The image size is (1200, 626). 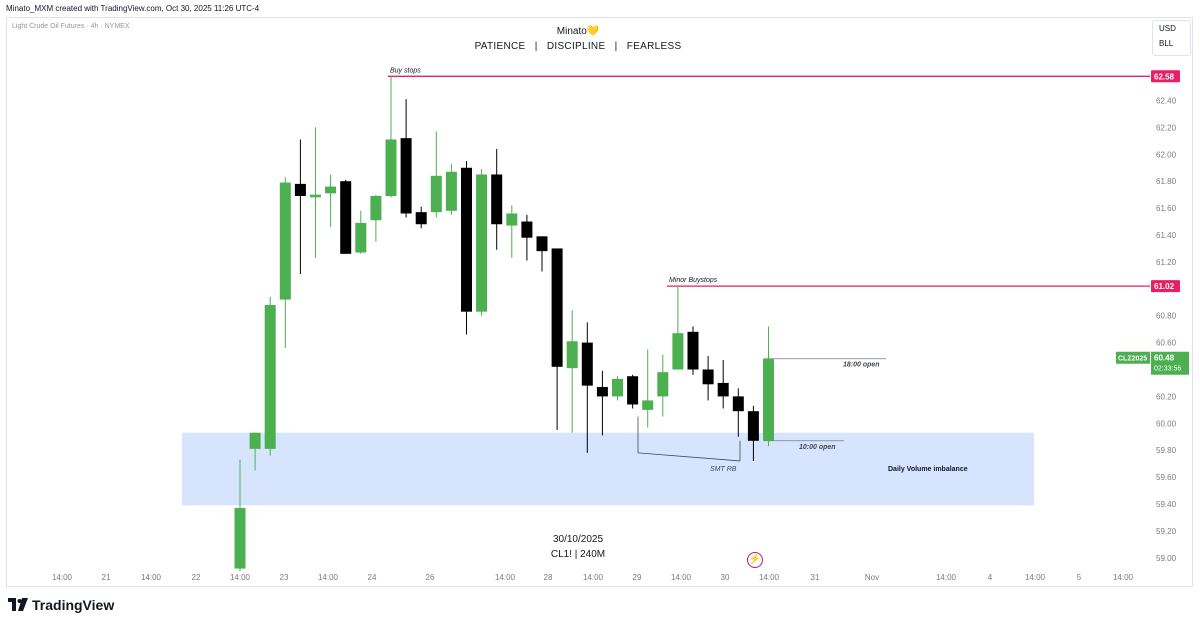 What do you see at coordinates (861, 365) in the screenshot?
I see `open-line-label: 18:00 open` at bounding box center [861, 365].